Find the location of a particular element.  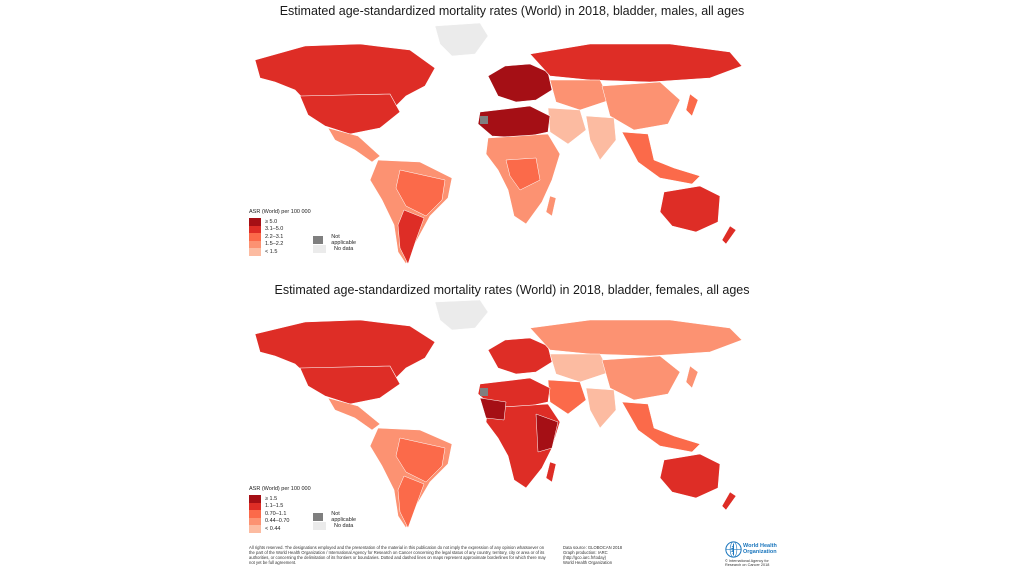

east-africa-region is located at coordinates (547, 433).